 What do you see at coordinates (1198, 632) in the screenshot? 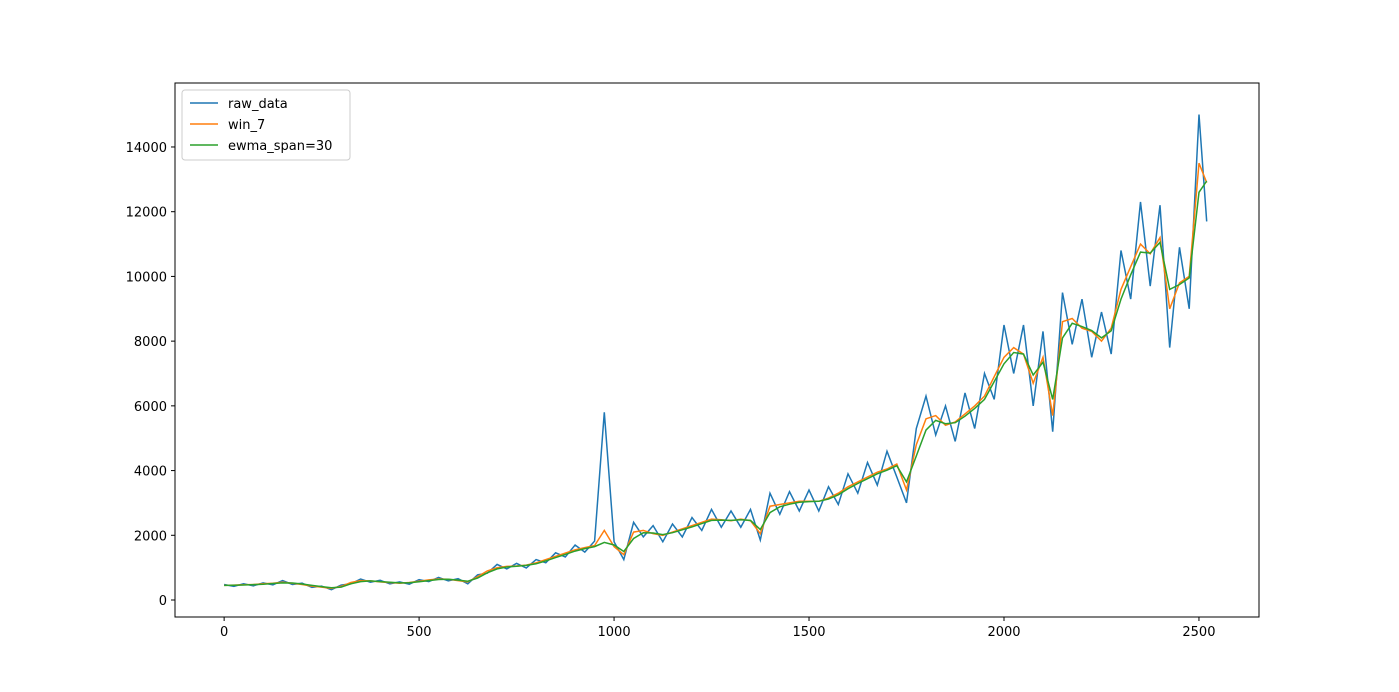
I see `x-tick-label: 2500` at bounding box center [1198, 632].